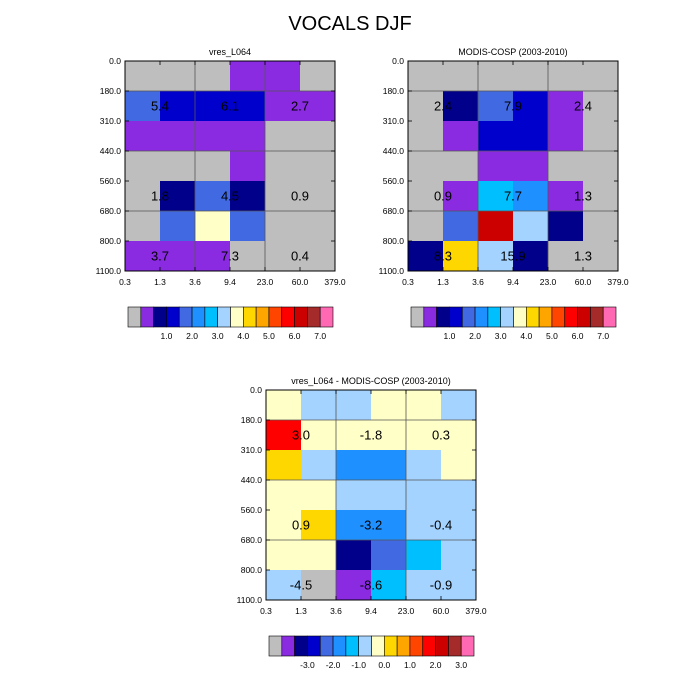  I want to click on x-tick-label: 1.3, so click(301, 611).